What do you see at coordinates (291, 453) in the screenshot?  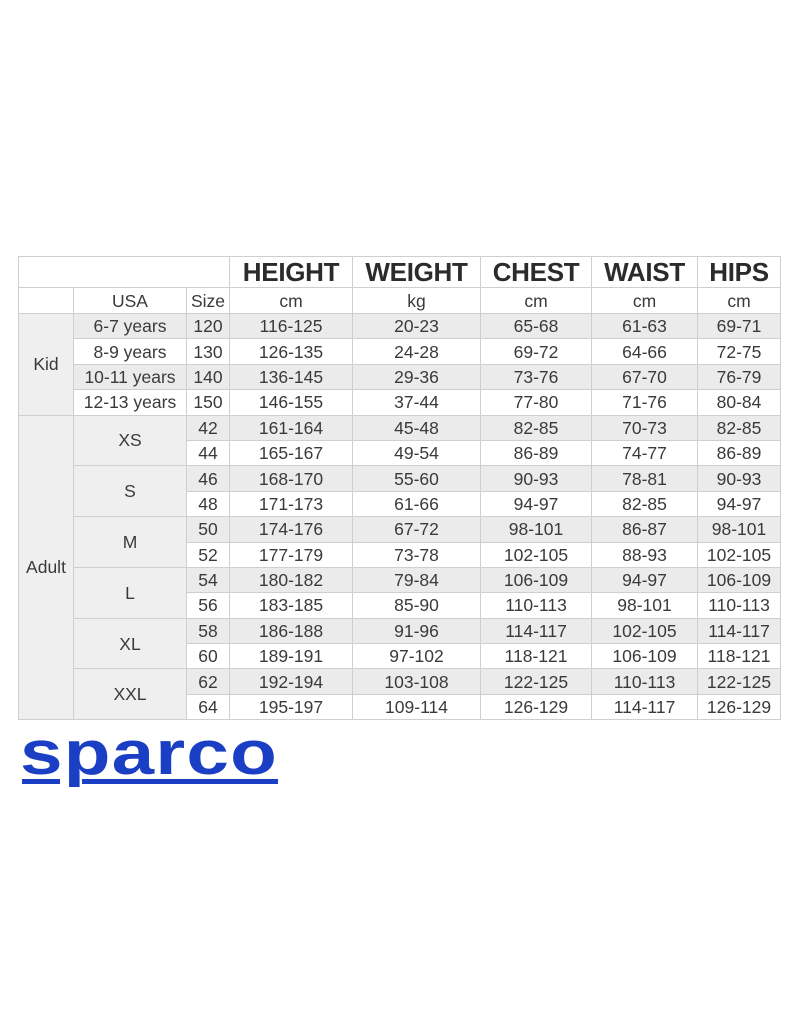 I see `value-cell-height: 165-167` at bounding box center [291, 453].